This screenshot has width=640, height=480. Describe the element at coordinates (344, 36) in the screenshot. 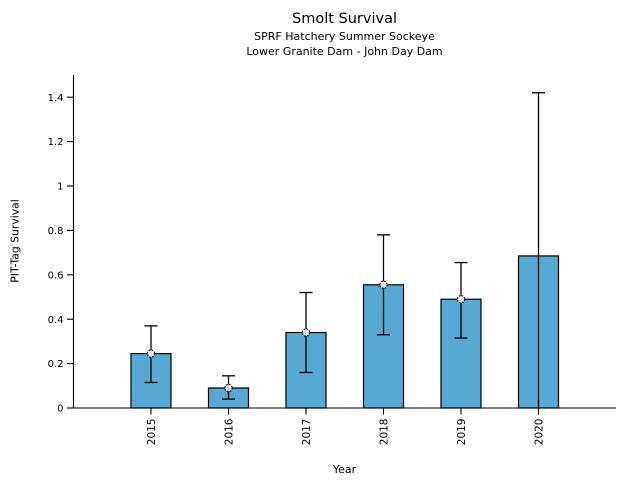

I see `chart-subtitle-line1: SPRF Hatchery Summer Sockeye` at that location.